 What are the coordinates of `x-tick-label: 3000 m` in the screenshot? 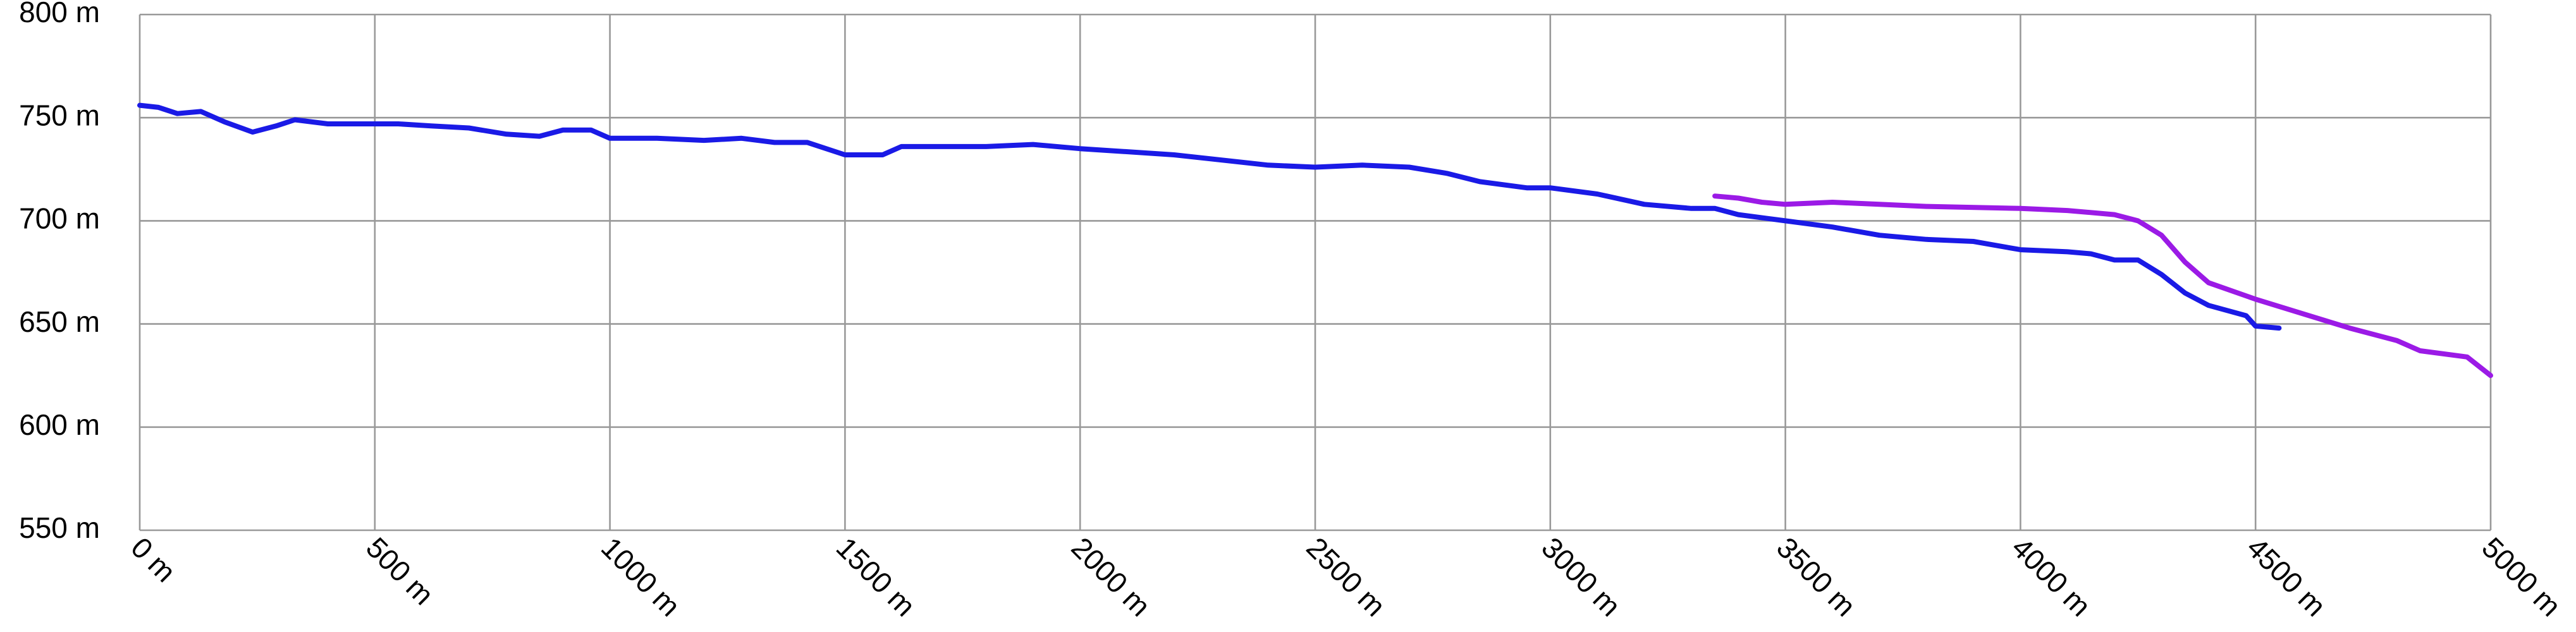 It's located at (1581, 577).